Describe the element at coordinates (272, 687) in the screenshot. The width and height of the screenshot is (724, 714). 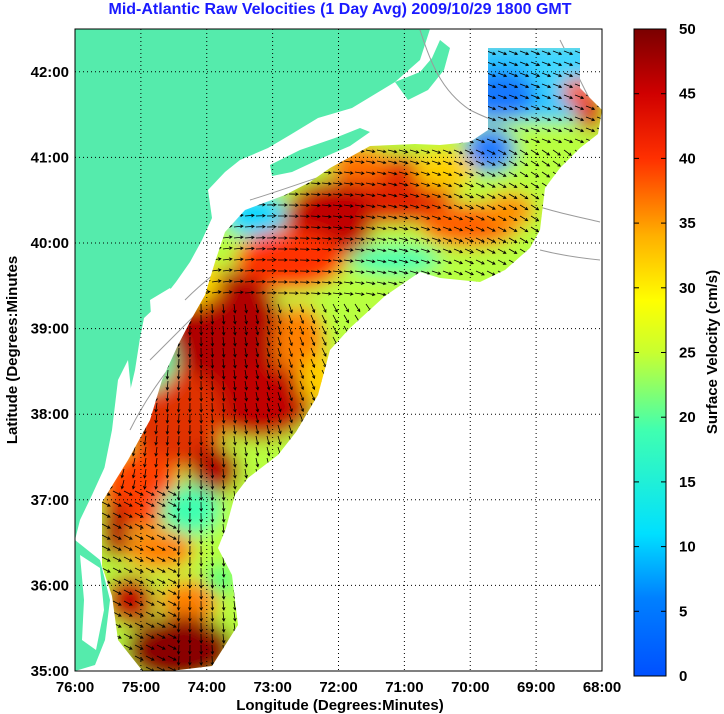
I see `x-tick-label: 73:00` at that location.